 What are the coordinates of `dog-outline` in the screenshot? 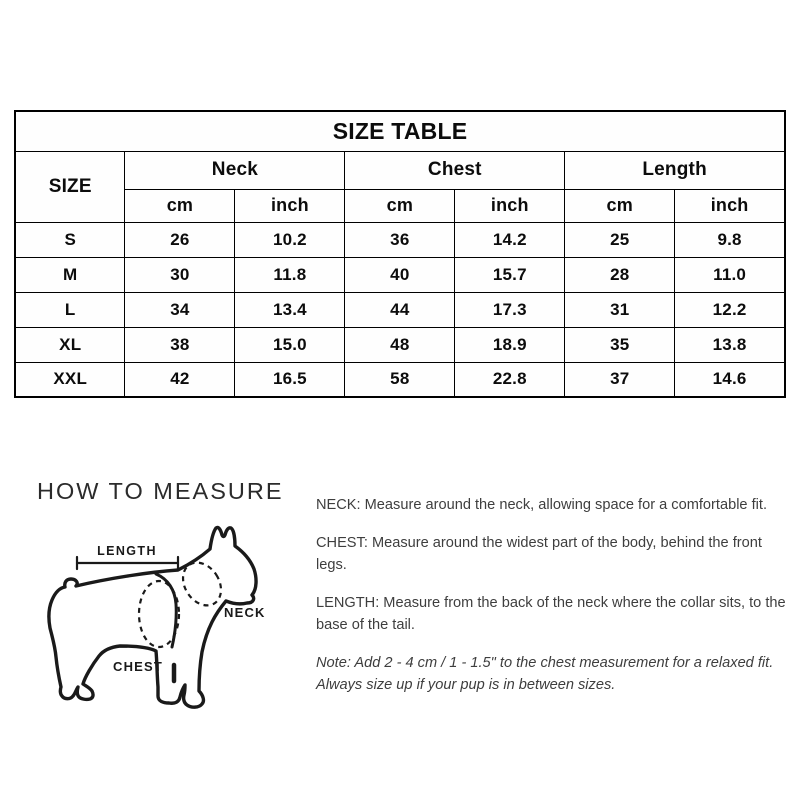 It's located at (152, 617).